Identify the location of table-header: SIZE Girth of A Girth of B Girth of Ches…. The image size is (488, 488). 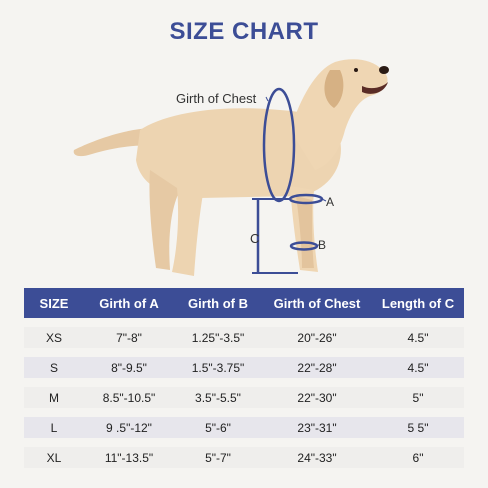
(244, 303).